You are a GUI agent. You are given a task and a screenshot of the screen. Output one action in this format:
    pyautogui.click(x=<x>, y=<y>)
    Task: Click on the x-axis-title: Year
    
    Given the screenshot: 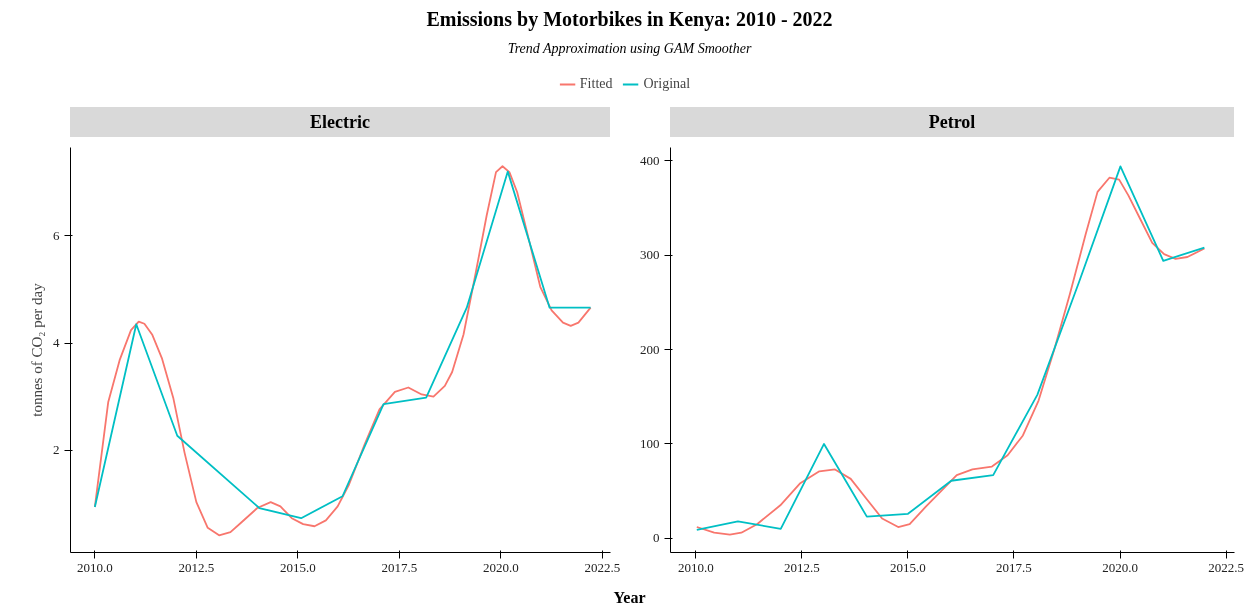 What is the action you would take?
    pyautogui.click(x=629, y=598)
    